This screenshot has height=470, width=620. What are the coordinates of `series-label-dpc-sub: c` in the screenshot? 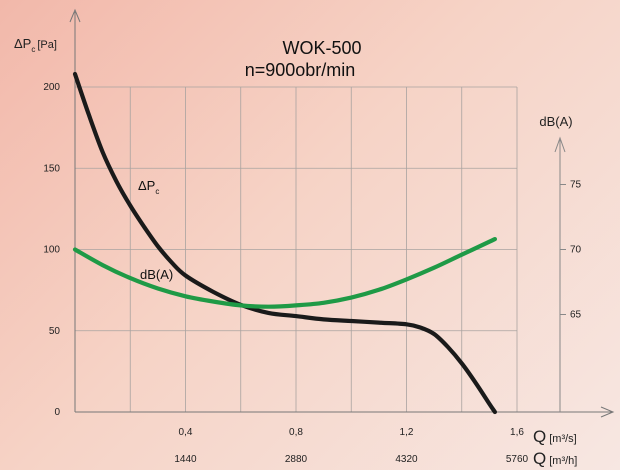 It's located at (157, 191).